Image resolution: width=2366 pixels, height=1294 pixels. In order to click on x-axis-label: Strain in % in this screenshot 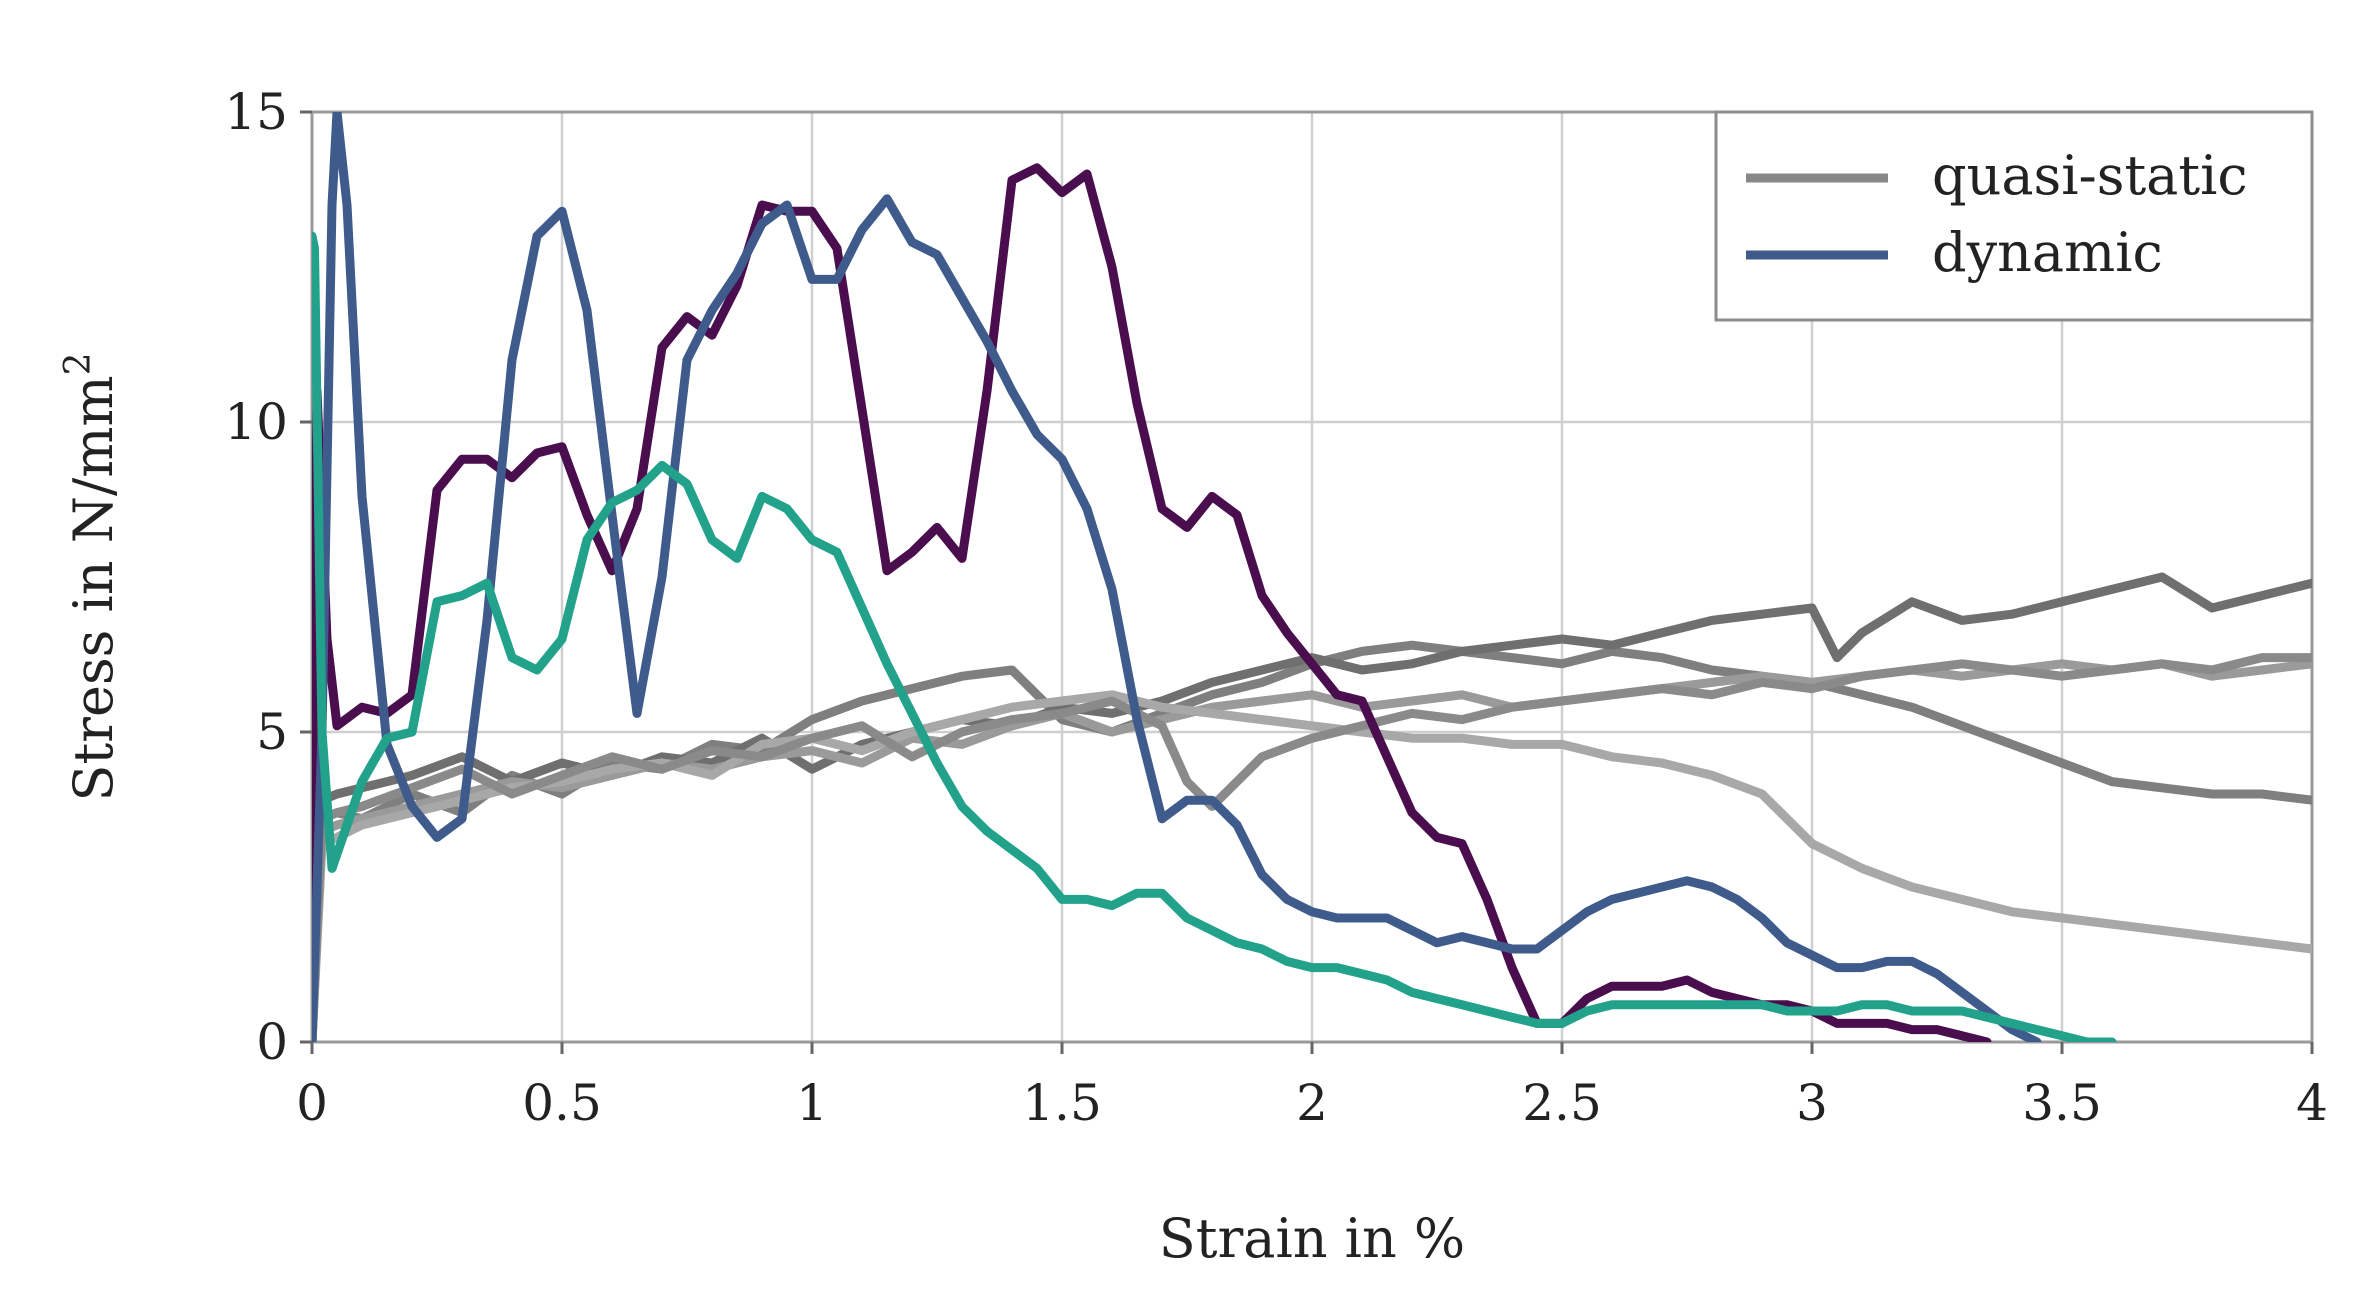, I will do `click(1312, 1238)`.